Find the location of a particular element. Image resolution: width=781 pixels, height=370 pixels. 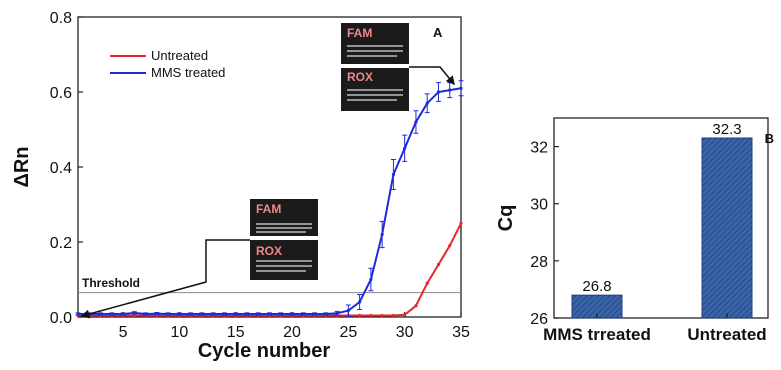

x-tick-label: 20 is located at coordinates (292, 332).